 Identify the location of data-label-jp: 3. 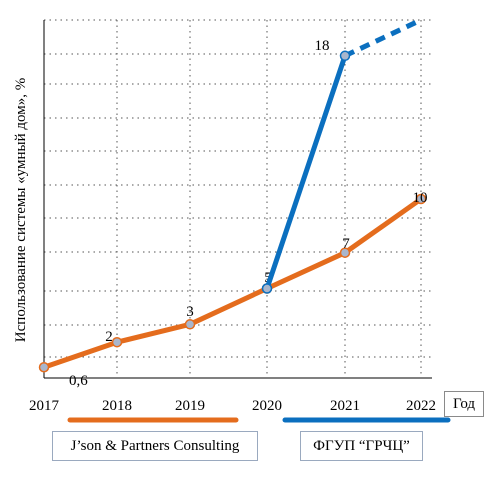
(190, 312).